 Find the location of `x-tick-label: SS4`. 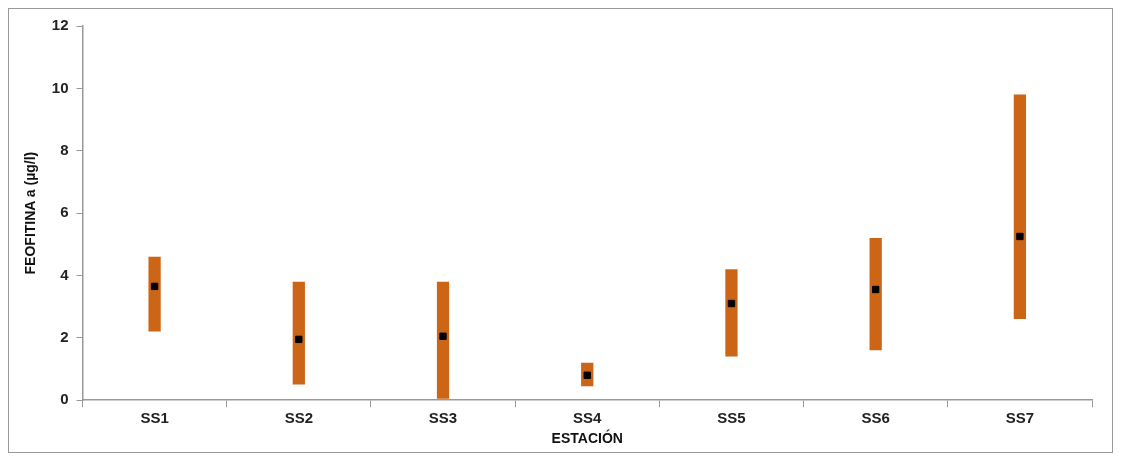

x-tick-label: SS4 is located at coordinates (588, 418).